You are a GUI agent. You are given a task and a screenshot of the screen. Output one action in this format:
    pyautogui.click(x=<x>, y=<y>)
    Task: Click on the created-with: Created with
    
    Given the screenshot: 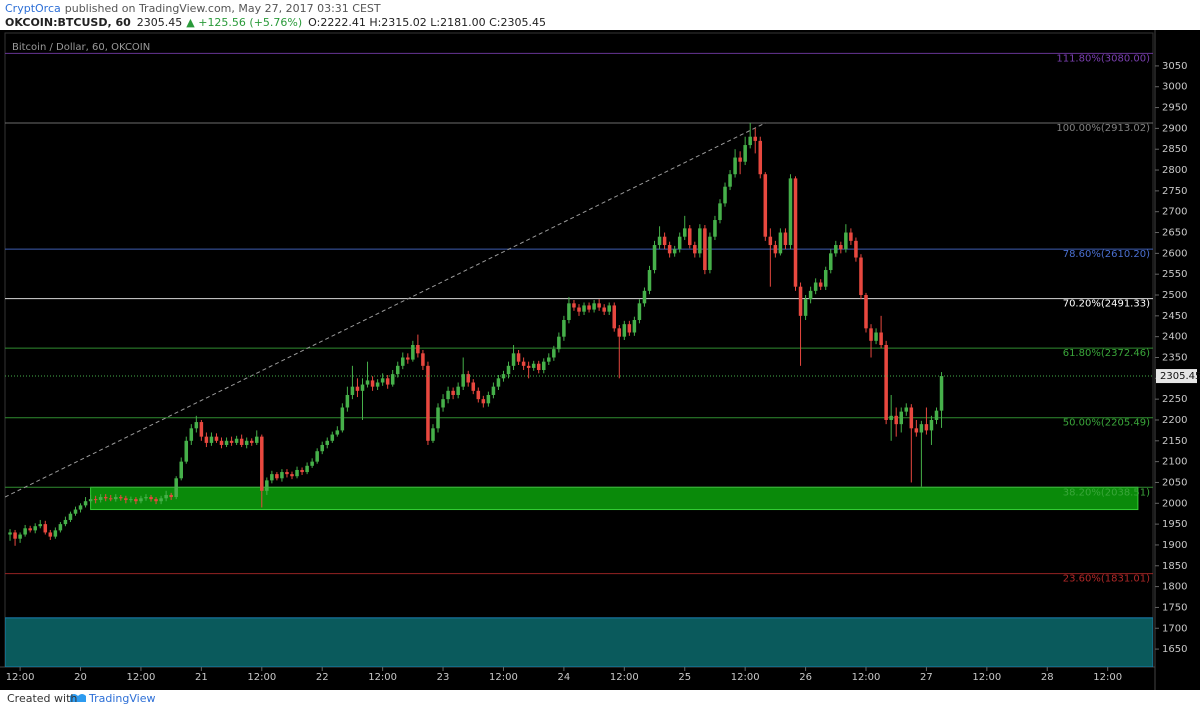 What is the action you would take?
    pyautogui.click(x=42, y=698)
    